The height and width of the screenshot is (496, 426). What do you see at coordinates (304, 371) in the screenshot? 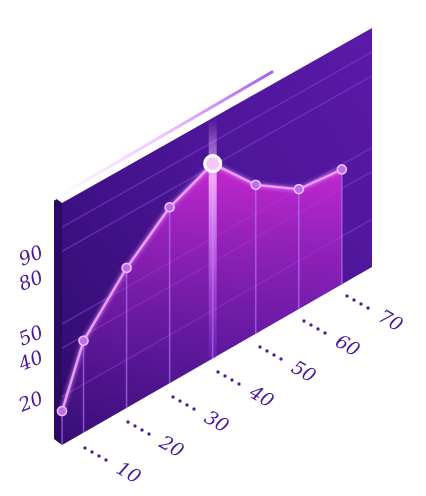
I see `x-tick-label-50: 50` at bounding box center [304, 371].